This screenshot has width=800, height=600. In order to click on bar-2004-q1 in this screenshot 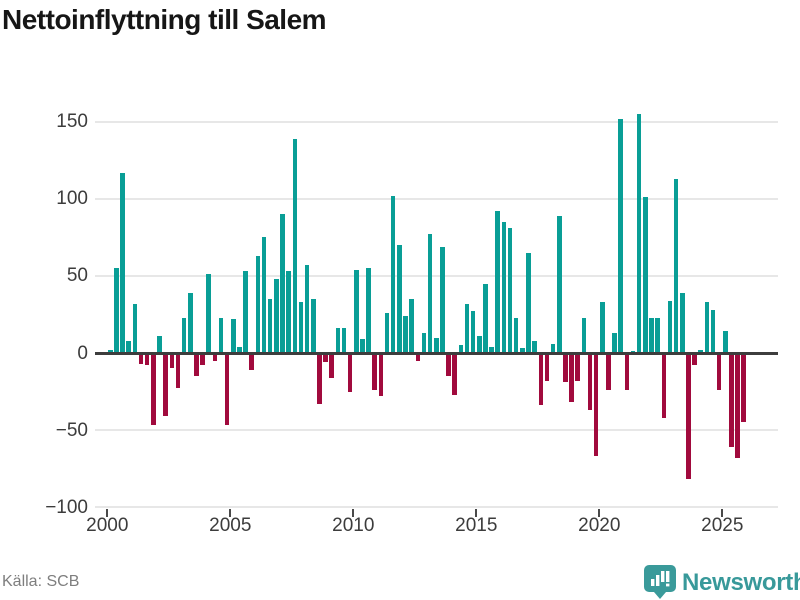, I will do `click(208, 313)`.